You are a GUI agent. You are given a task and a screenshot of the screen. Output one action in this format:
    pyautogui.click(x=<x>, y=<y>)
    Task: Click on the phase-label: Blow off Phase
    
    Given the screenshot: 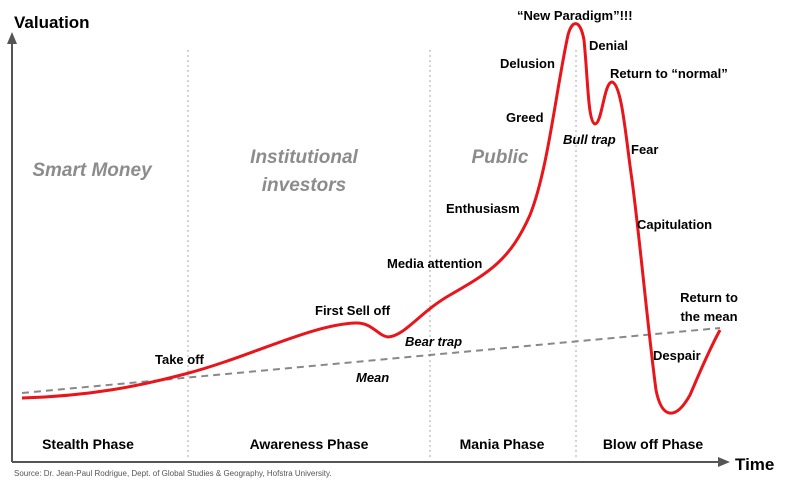 What is the action you would take?
    pyautogui.click(x=653, y=444)
    